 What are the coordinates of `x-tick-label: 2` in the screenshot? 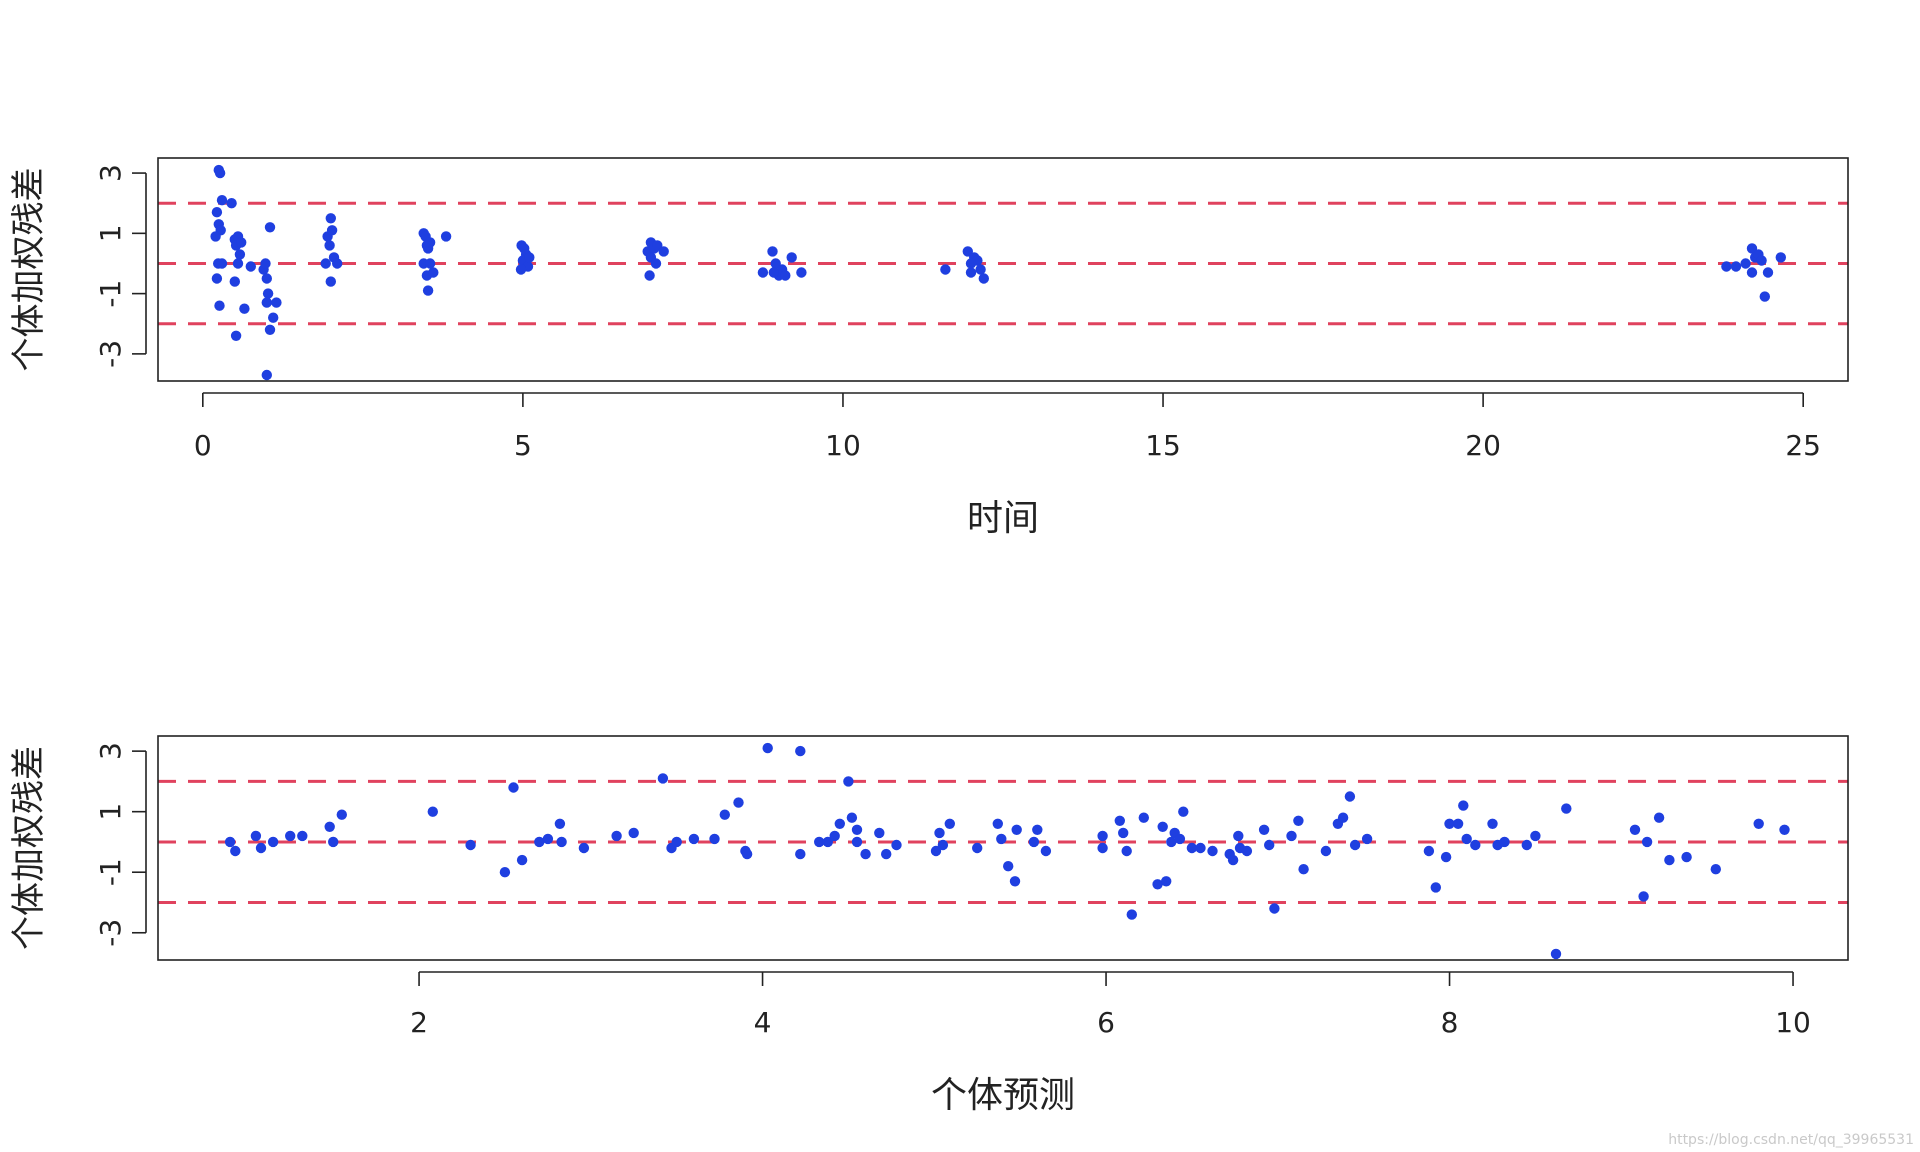 It's located at (419, 1022).